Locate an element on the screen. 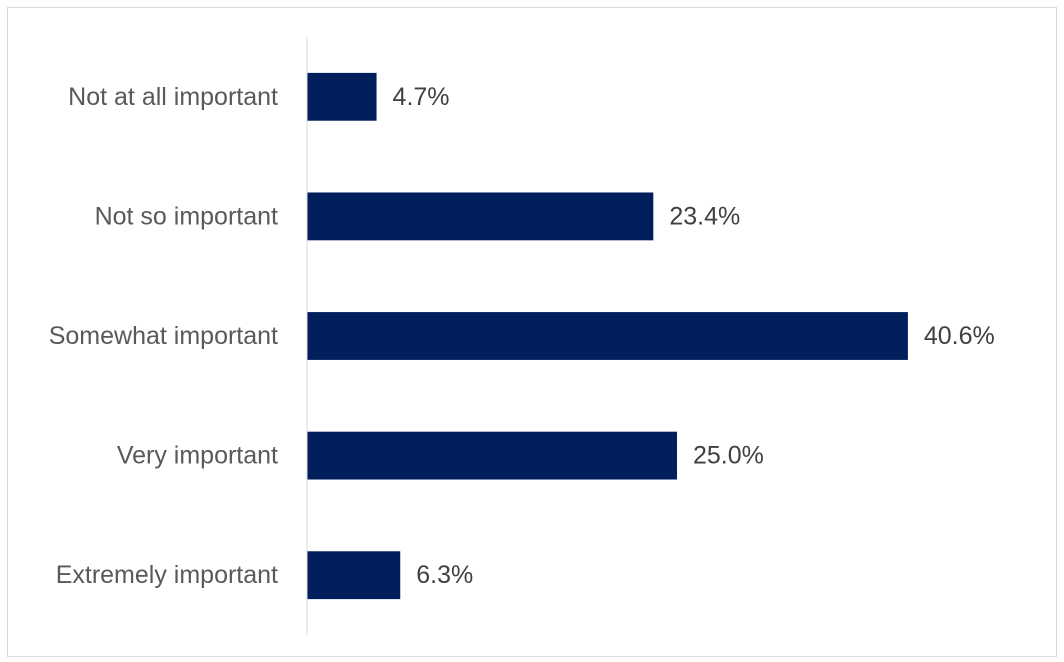 This screenshot has width=1064, height=662. value-label: 25.0% is located at coordinates (728, 456).